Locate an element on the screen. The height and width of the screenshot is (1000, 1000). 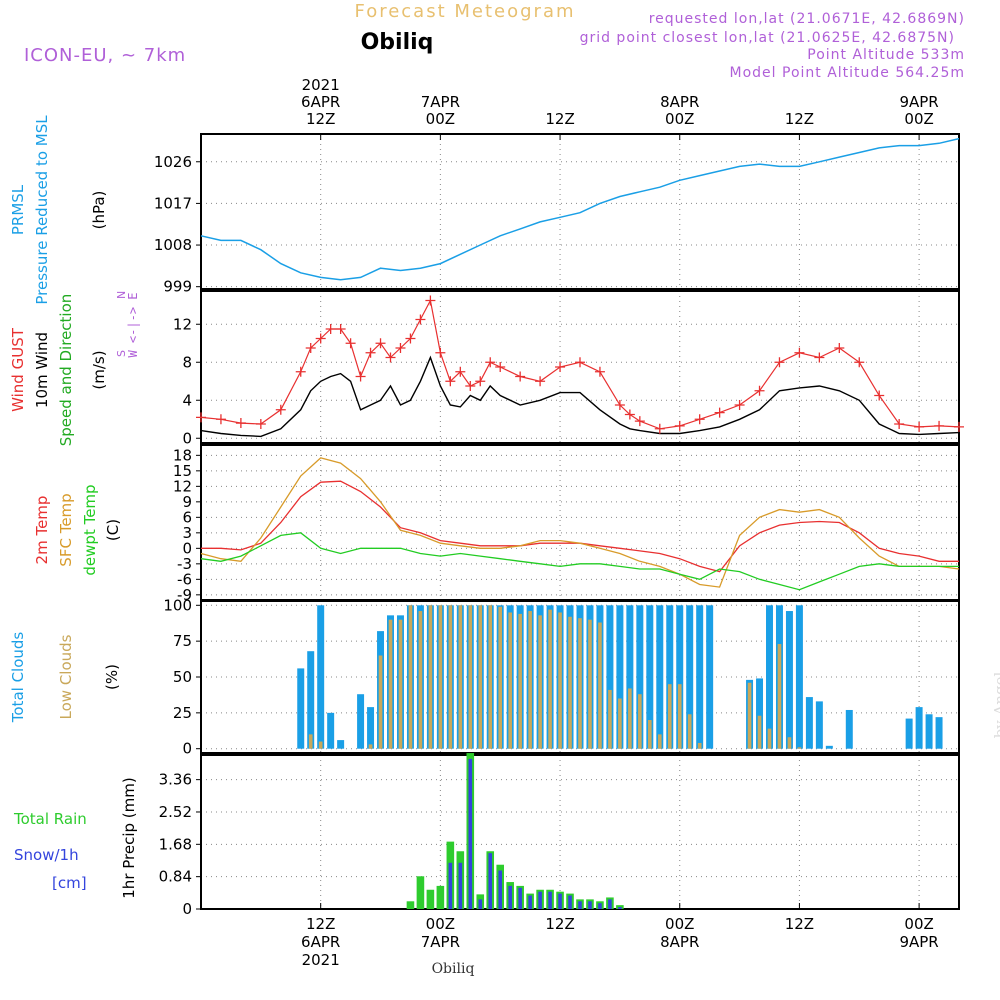
wind-unit: (m/s) is located at coordinates (99, 369).